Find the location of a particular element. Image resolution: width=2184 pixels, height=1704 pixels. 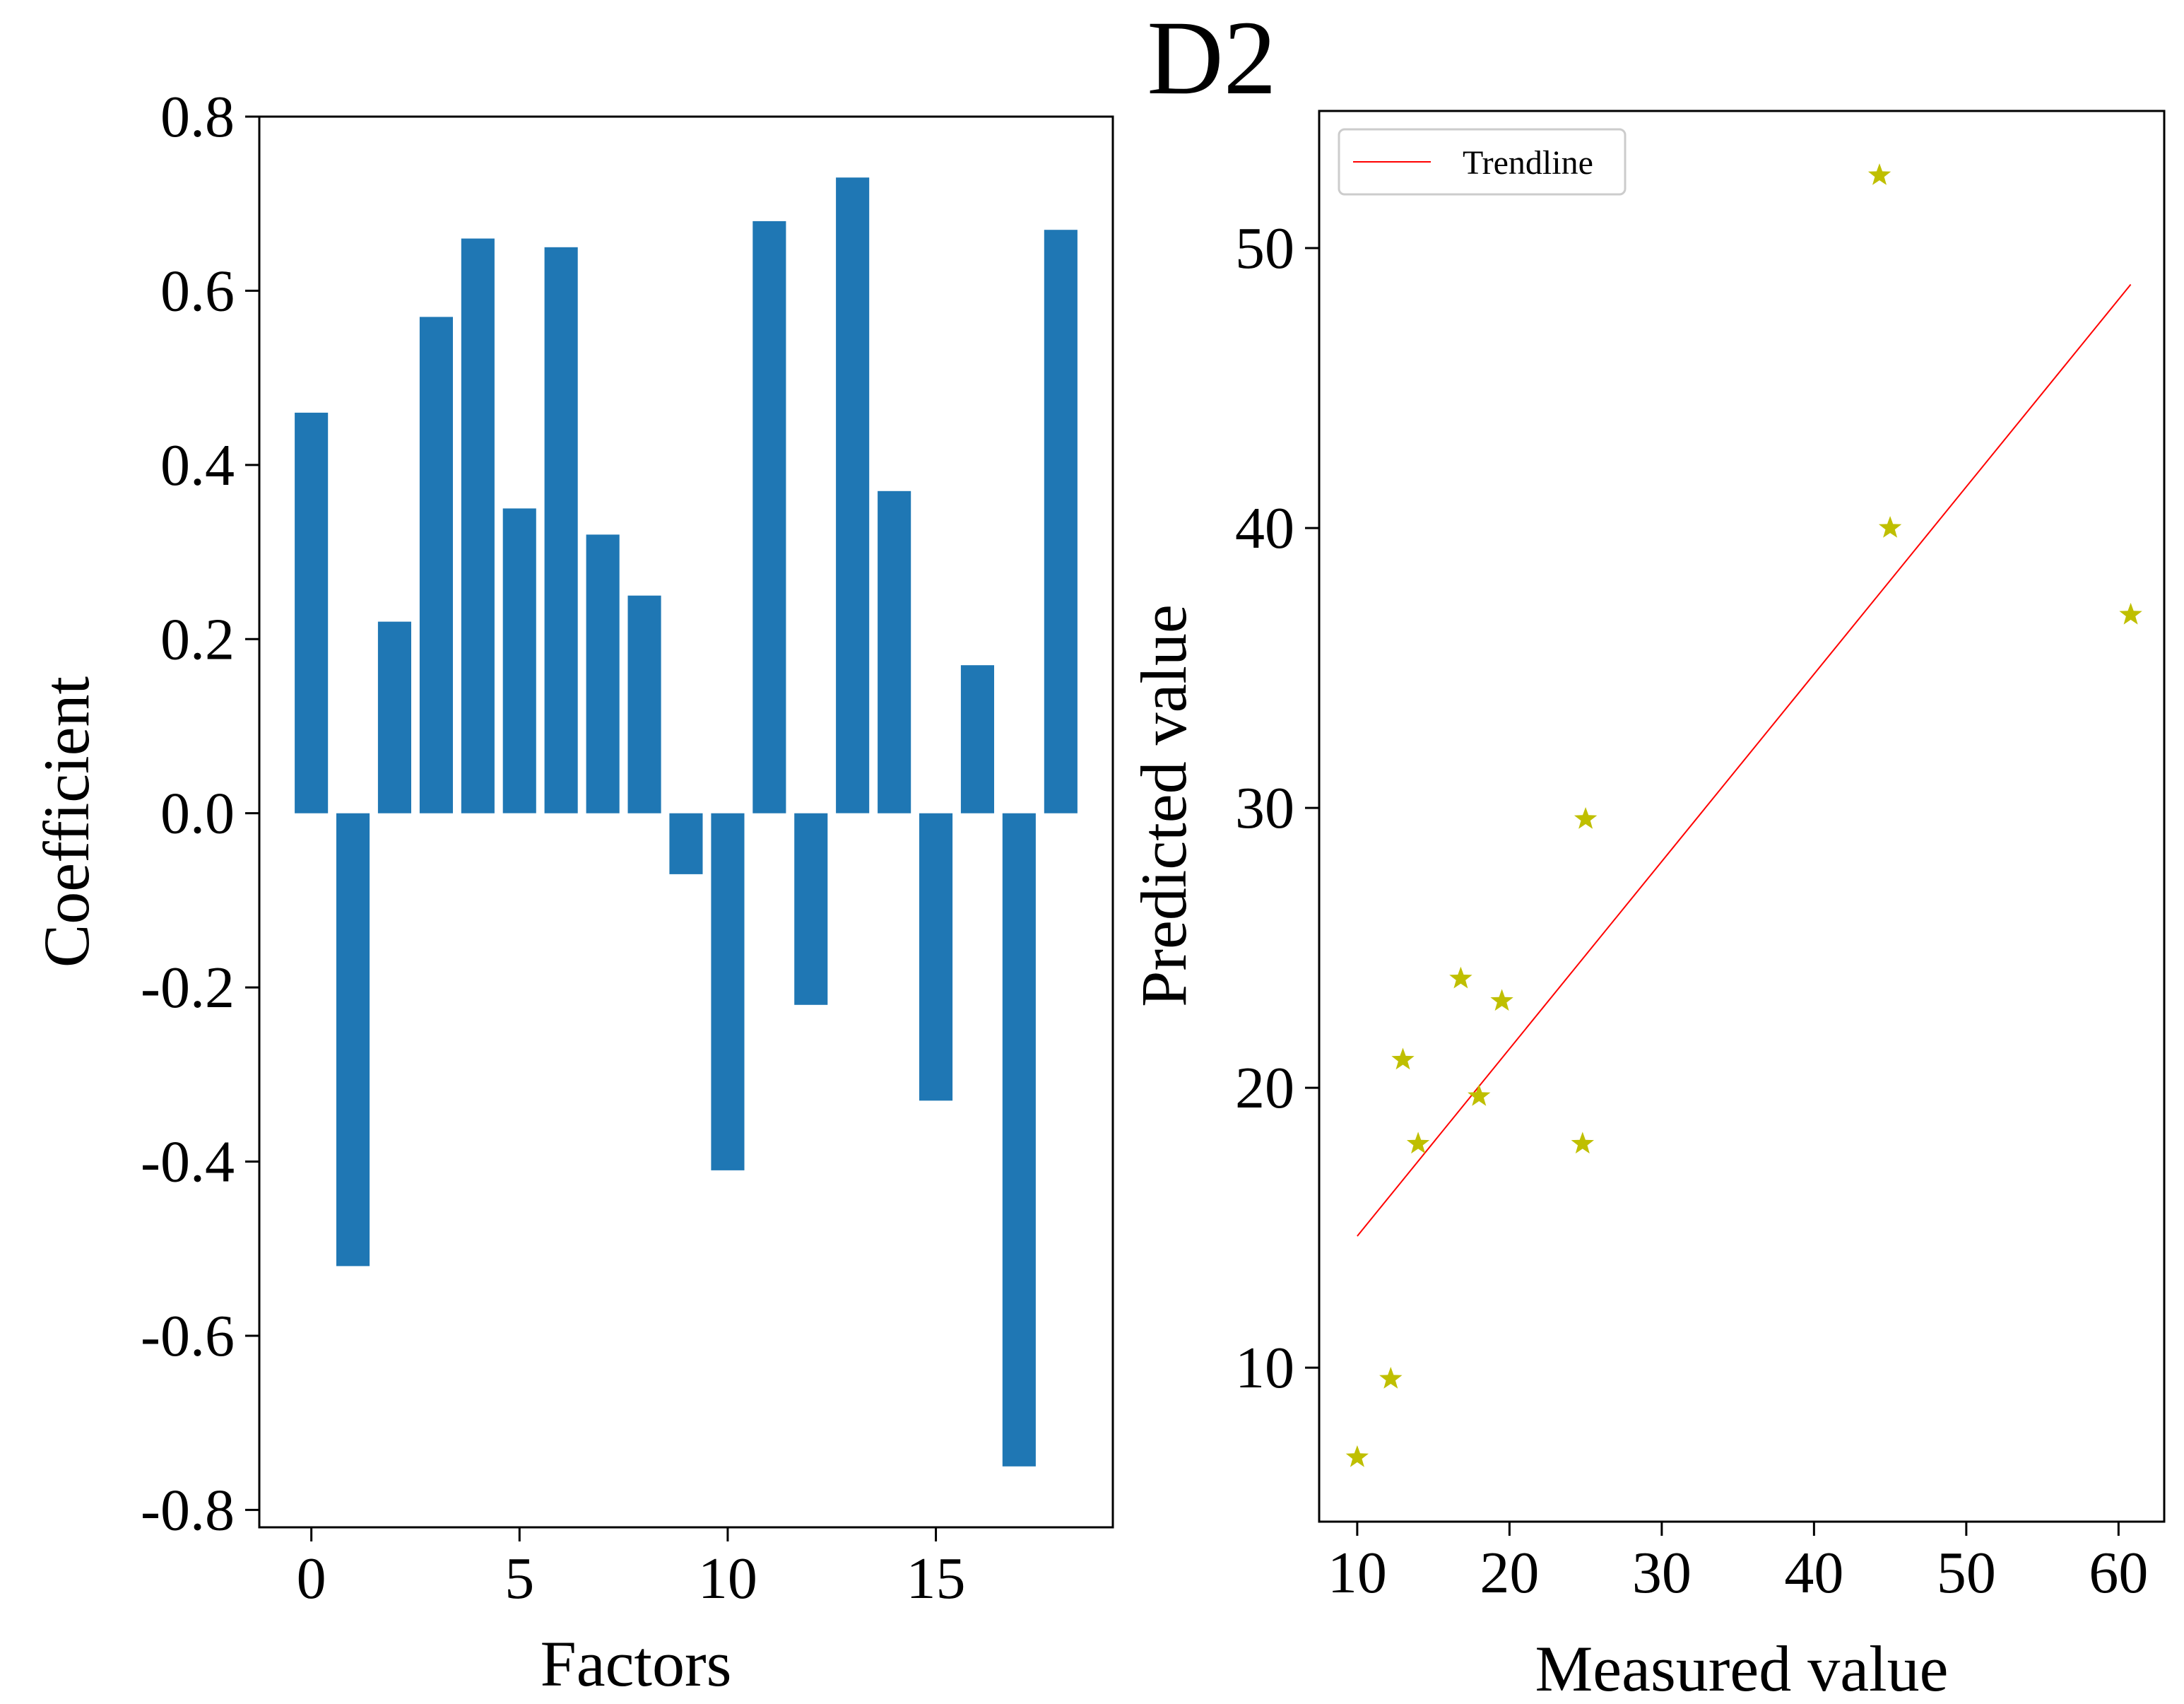

legend-box is located at coordinates (1483, 162).